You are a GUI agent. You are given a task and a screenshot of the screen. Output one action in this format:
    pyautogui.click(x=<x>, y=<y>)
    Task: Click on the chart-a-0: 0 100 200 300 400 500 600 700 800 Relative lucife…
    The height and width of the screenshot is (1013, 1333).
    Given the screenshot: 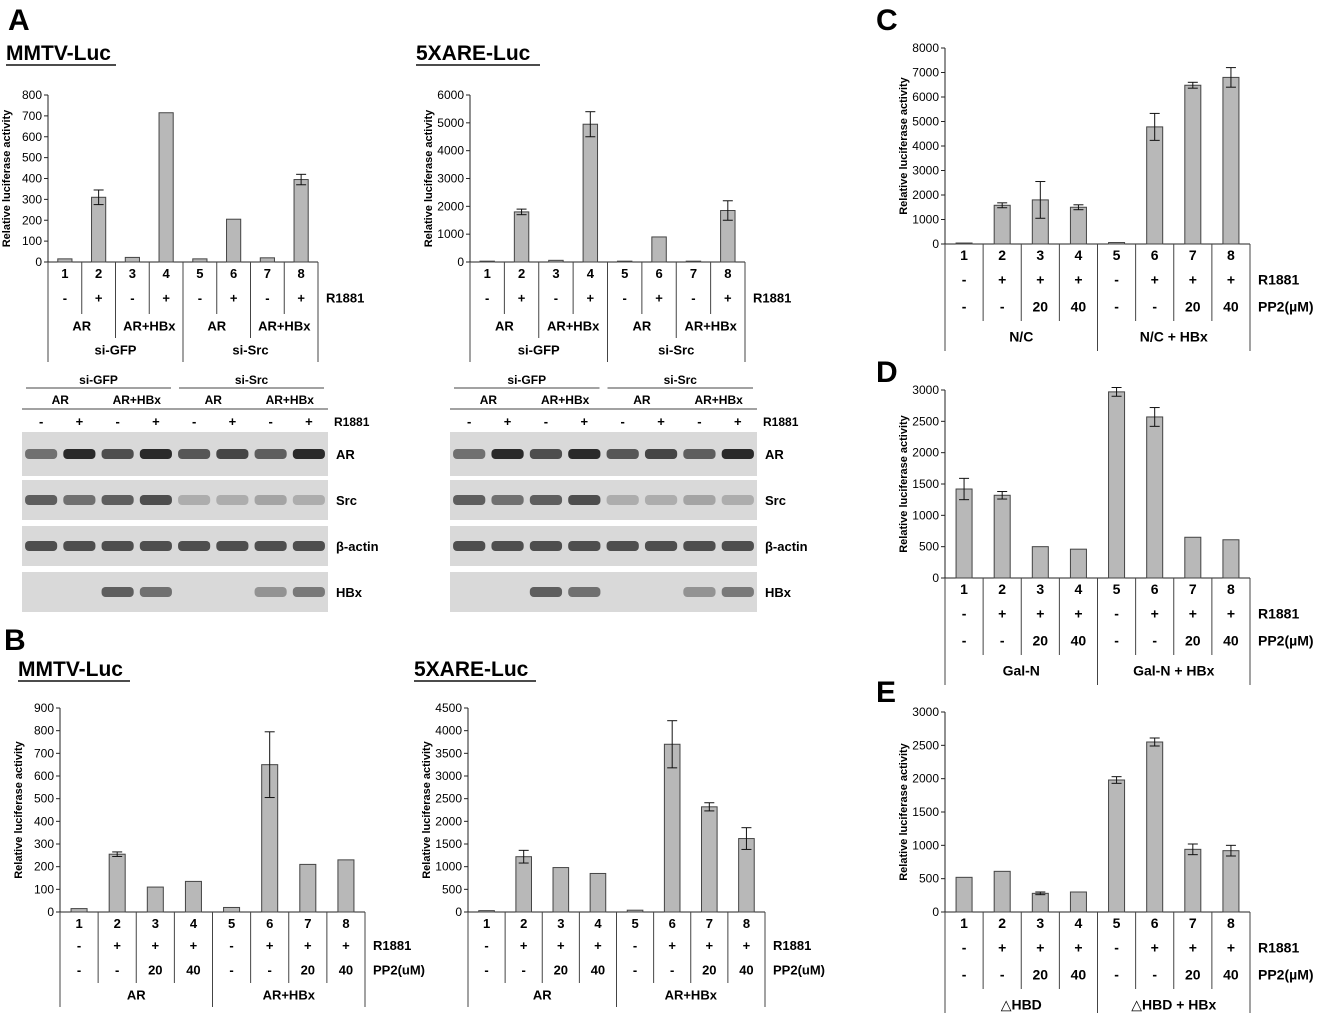 What is the action you would take?
    pyautogui.click(x=182, y=225)
    